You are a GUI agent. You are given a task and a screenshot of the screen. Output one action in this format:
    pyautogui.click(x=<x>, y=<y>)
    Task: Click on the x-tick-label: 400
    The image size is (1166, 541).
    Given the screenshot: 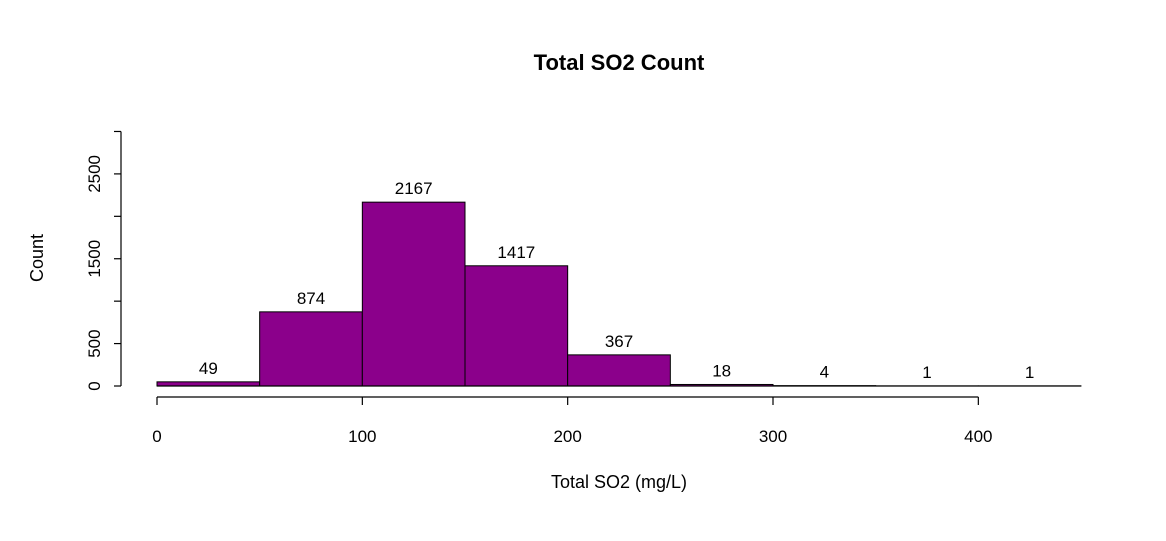 What is the action you would take?
    pyautogui.click(x=978, y=436)
    